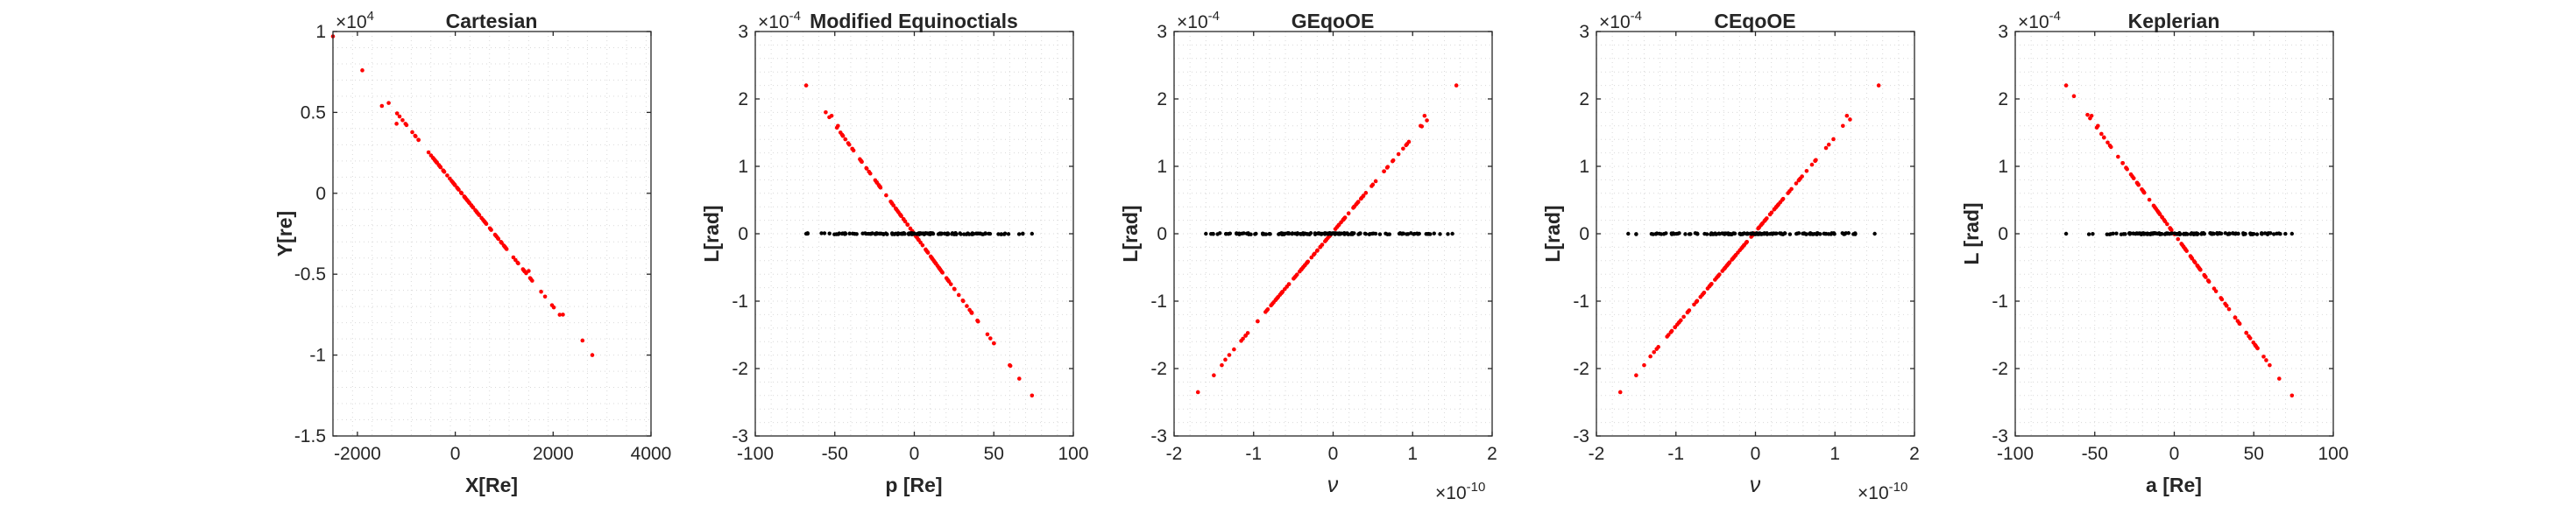 Image resolution: width=2576 pixels, height=506 pixels. I want to click on y-tick-label: 0, so click(1584, 234).